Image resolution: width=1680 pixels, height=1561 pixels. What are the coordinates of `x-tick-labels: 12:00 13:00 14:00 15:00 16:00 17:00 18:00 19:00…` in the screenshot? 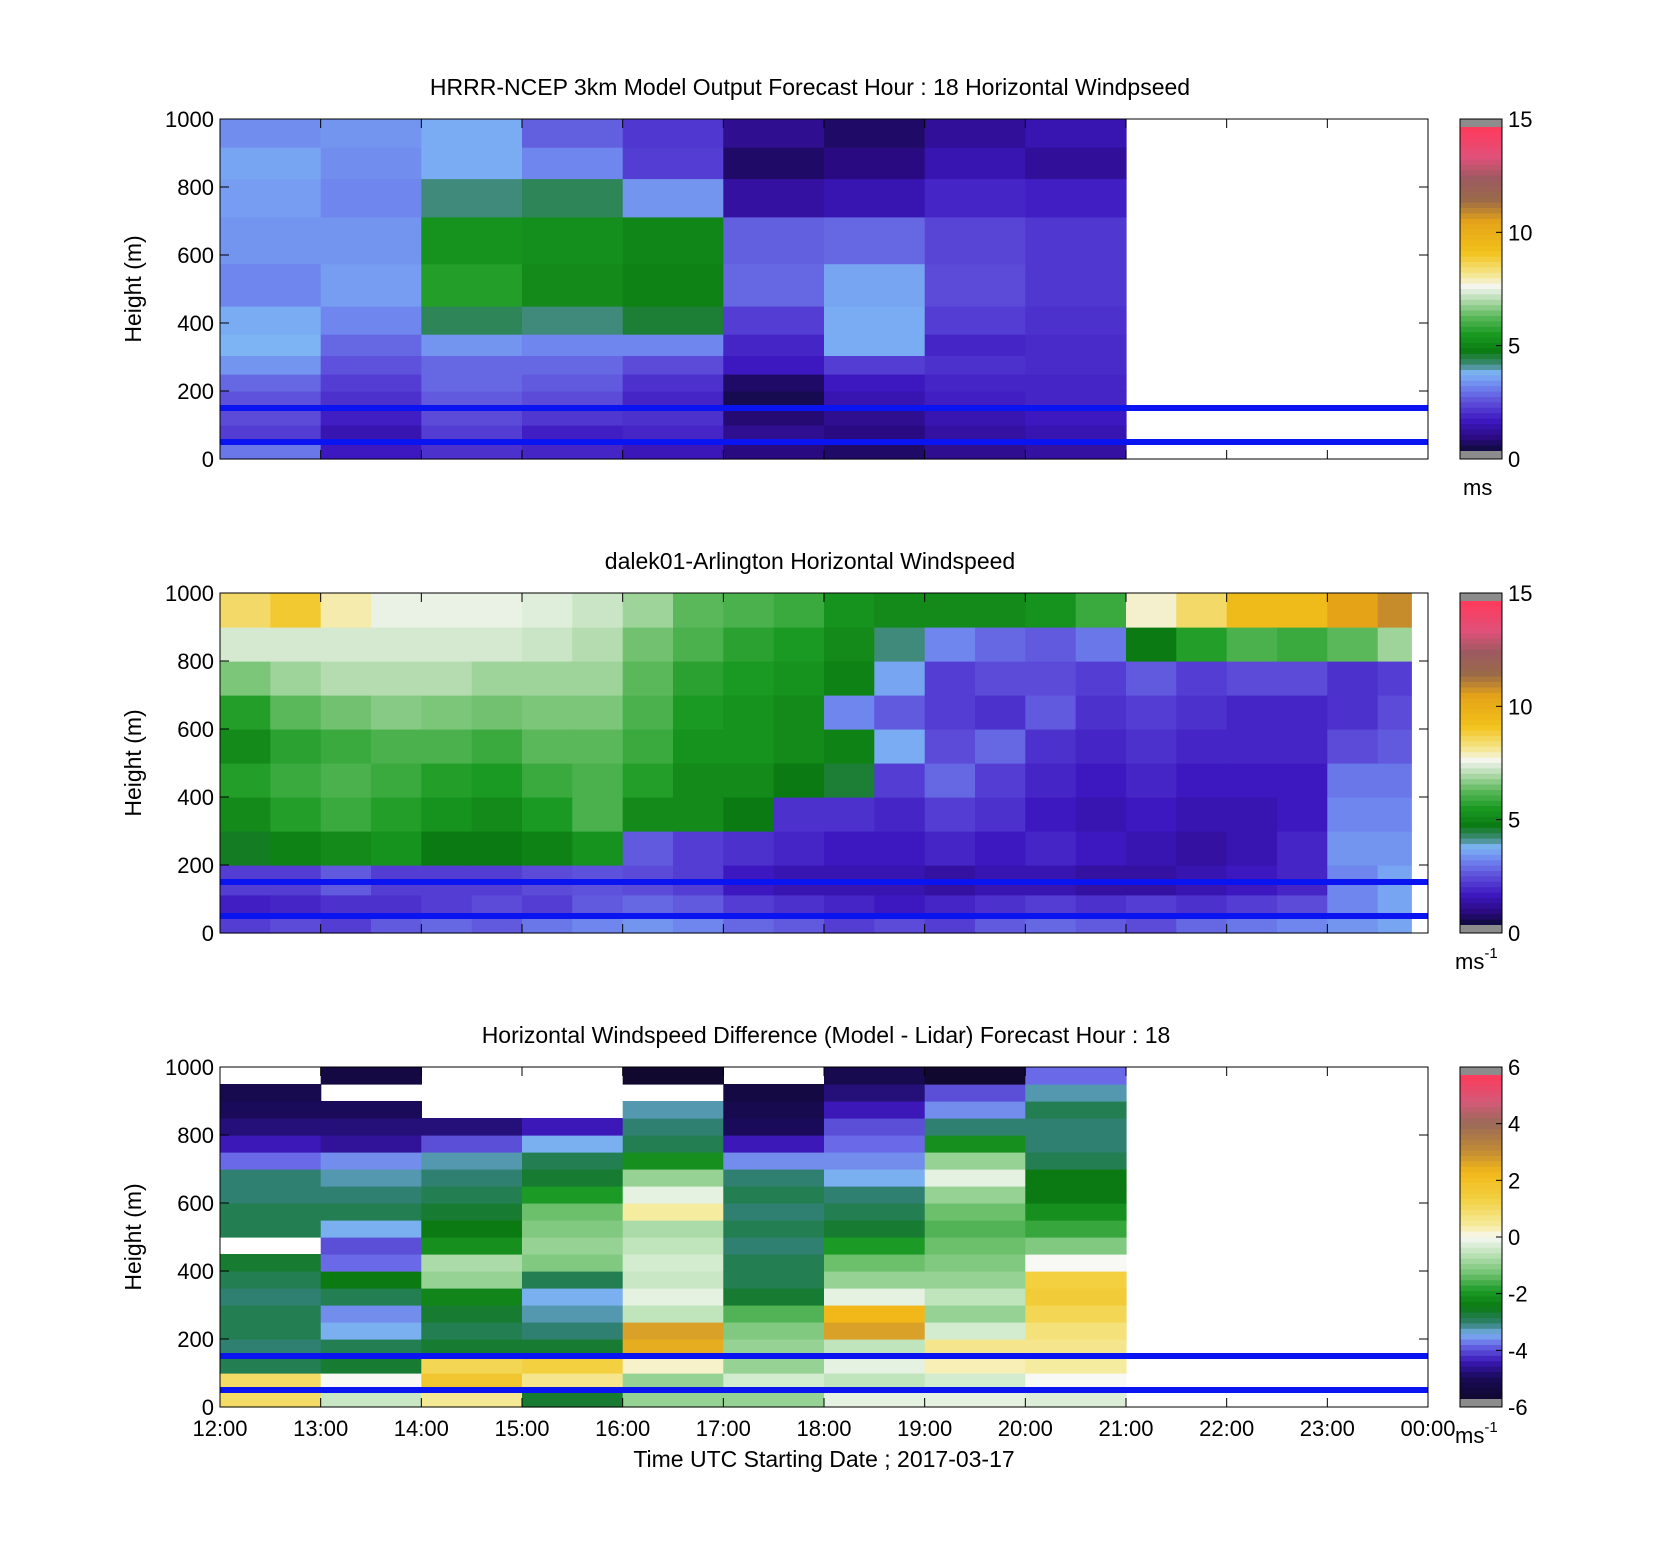 It's located at (823, 1428).